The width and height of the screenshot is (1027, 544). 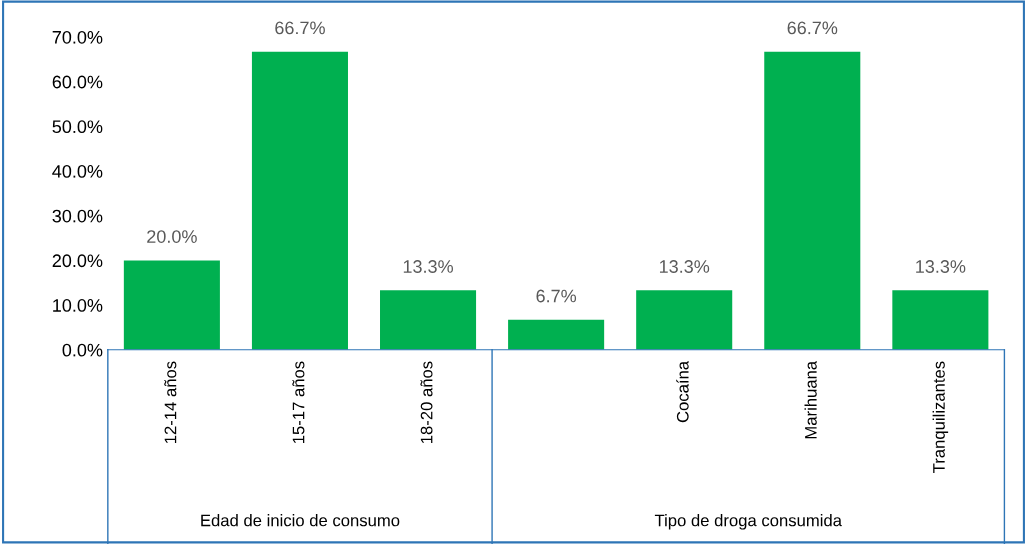 I want to click on data-label: 6.7%, so click(x=556, y=296).